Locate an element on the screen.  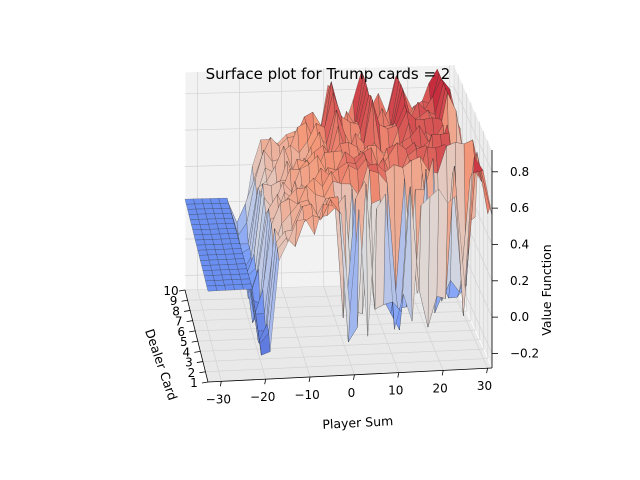
y-tick-label: 7 is located at coordinates (179, 322).